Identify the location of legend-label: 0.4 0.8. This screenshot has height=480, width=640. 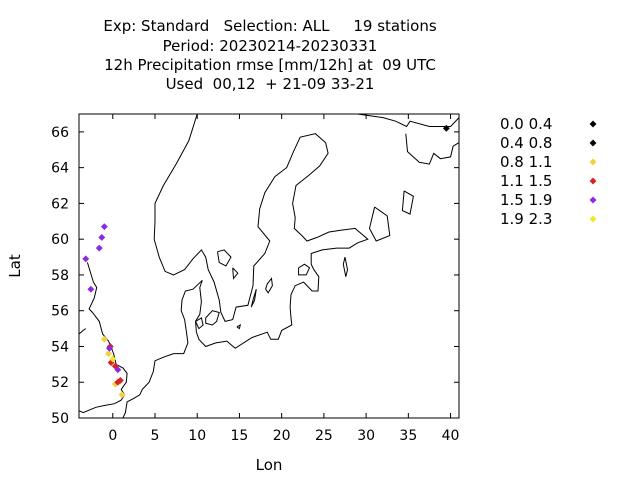
(526, 143).